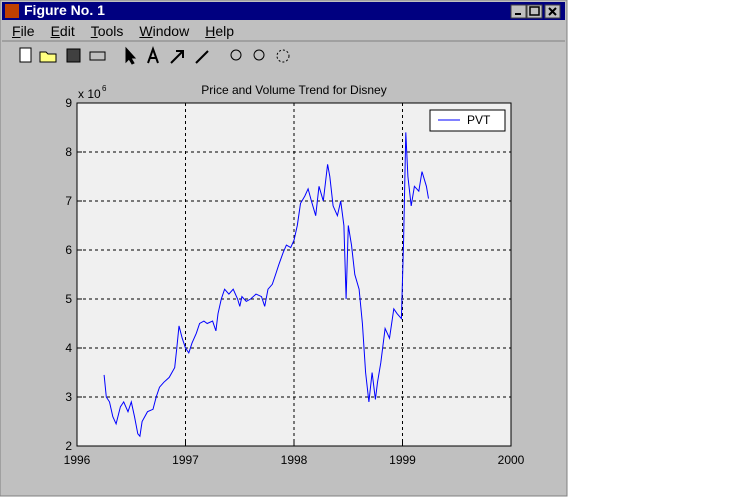  I want to click on arrow-button, so click(177, 57).